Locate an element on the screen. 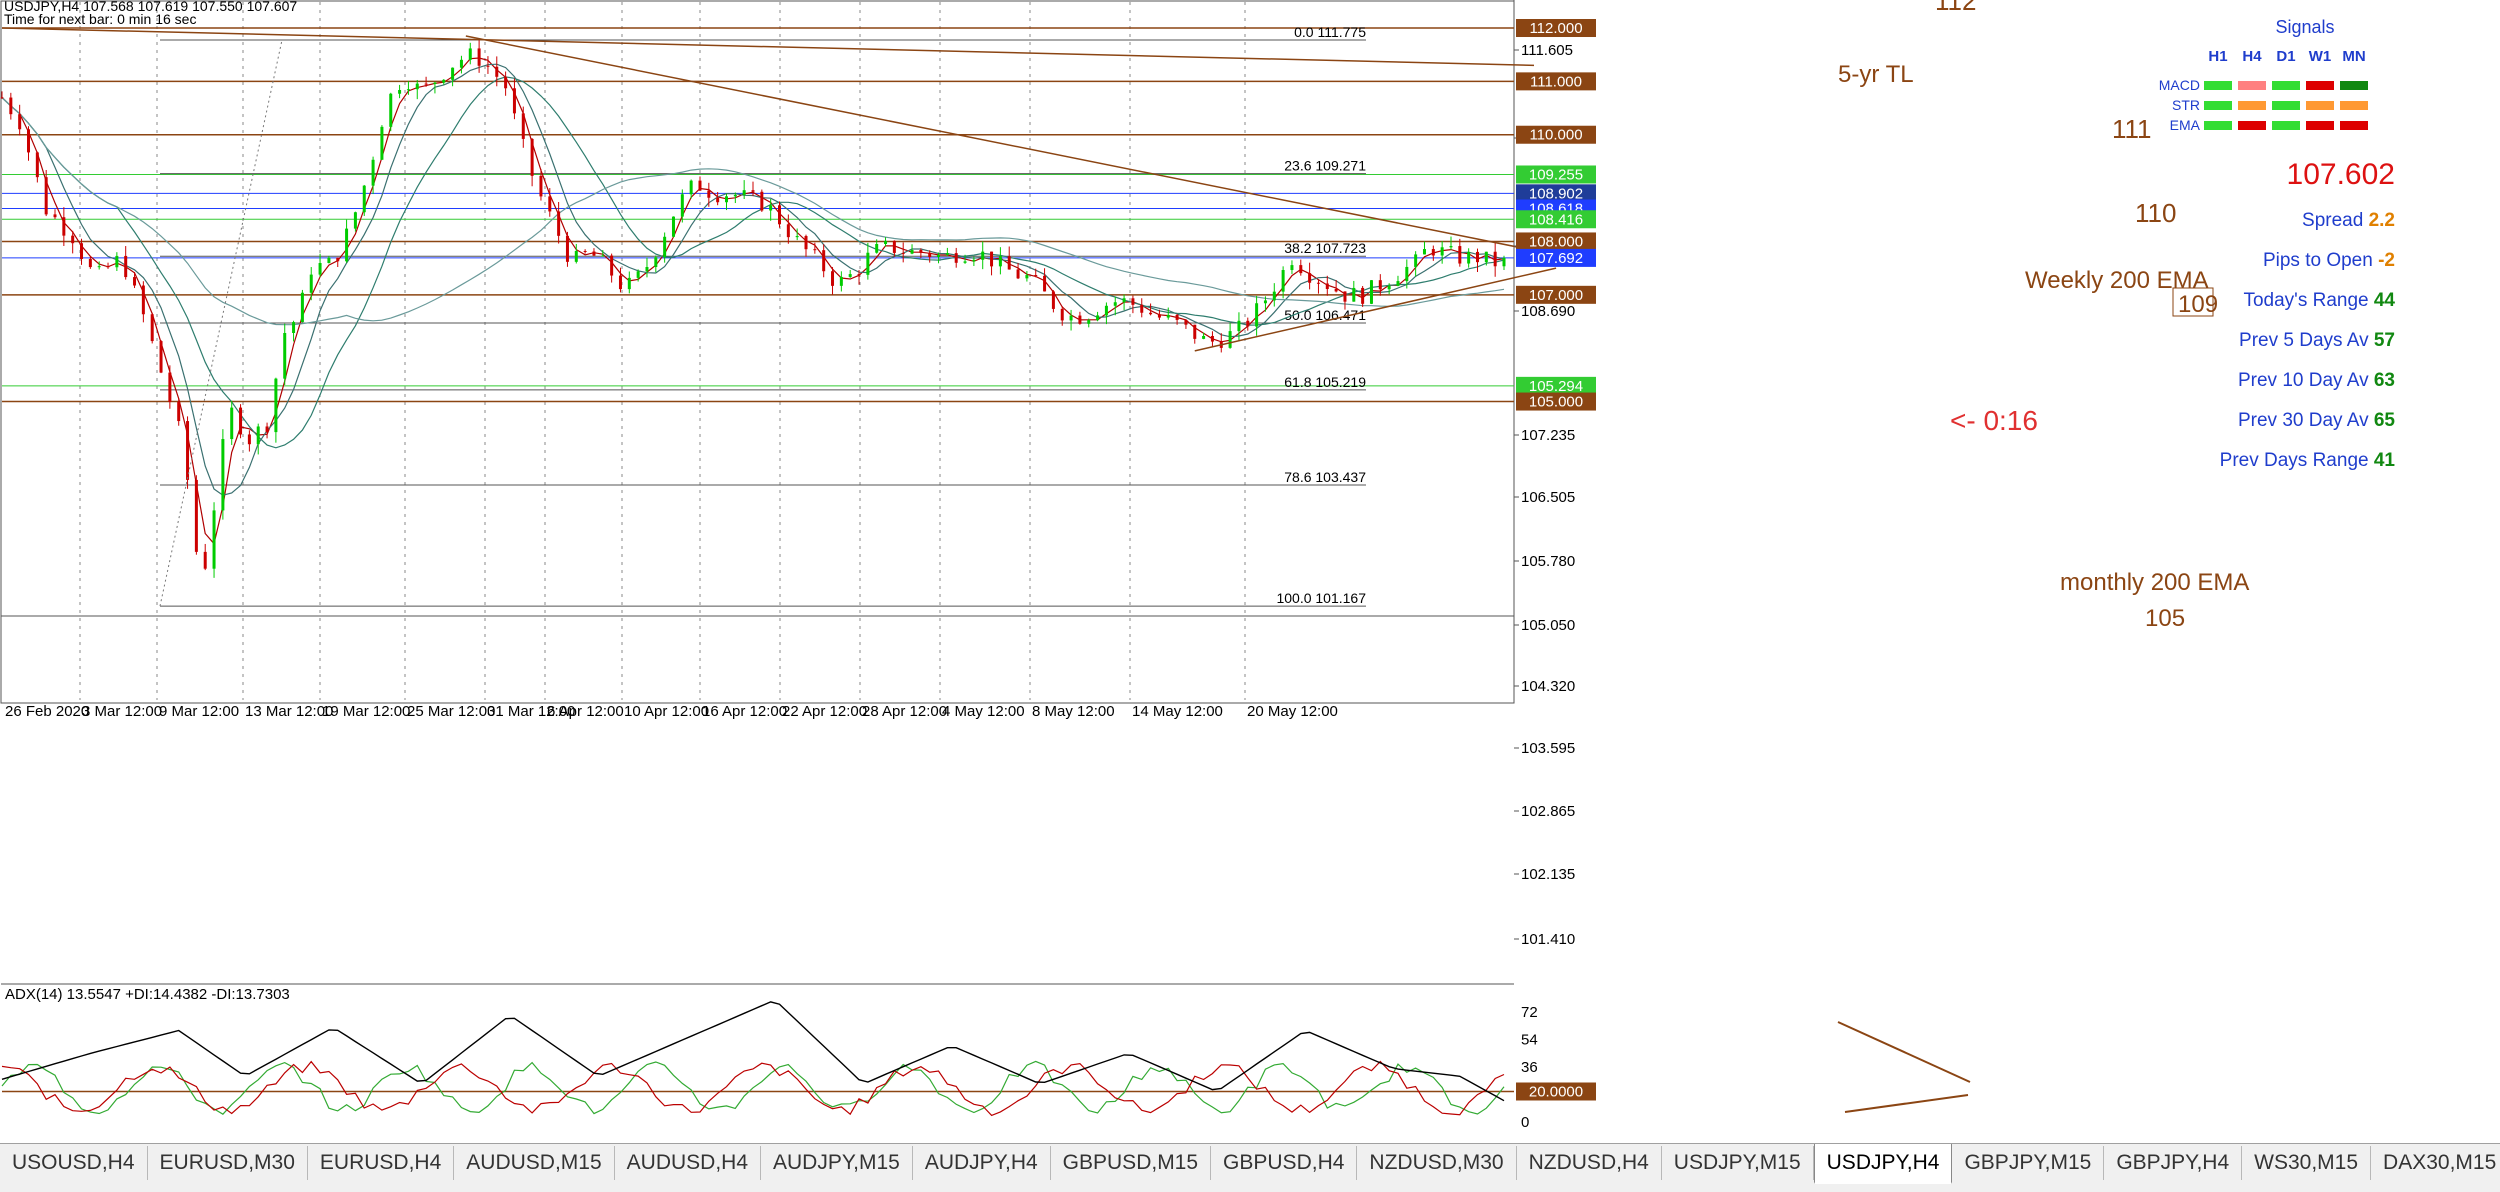 This screenshot has height=1192, width=2500. indicator-label: ADX(14) 13.5547 +DI:14.4382 -DI:13.7303 is located at coordinates (147, 994).